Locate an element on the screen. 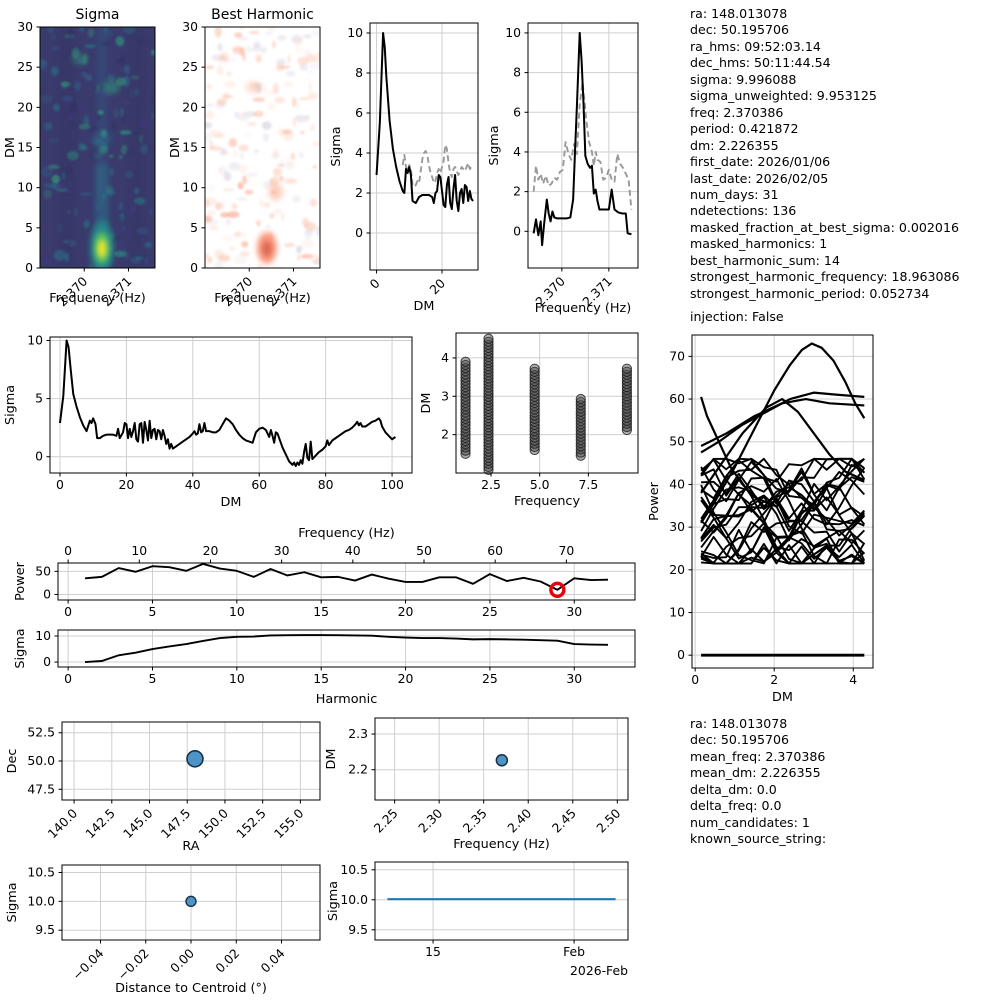 This screenshot has width=1000, height=1000. svg-text: 2.3 is located at coordinates (358, 733).